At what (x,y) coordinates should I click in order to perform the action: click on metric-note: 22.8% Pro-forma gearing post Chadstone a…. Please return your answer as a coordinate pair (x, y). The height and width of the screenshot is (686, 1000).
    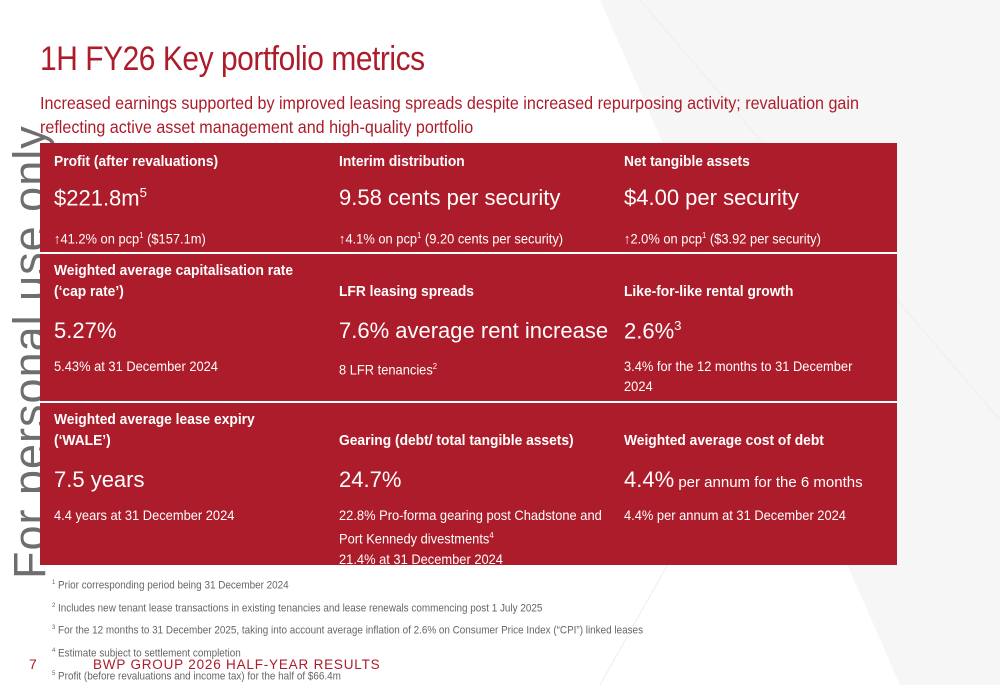
    Looking at the image, I should click on (470, 537).